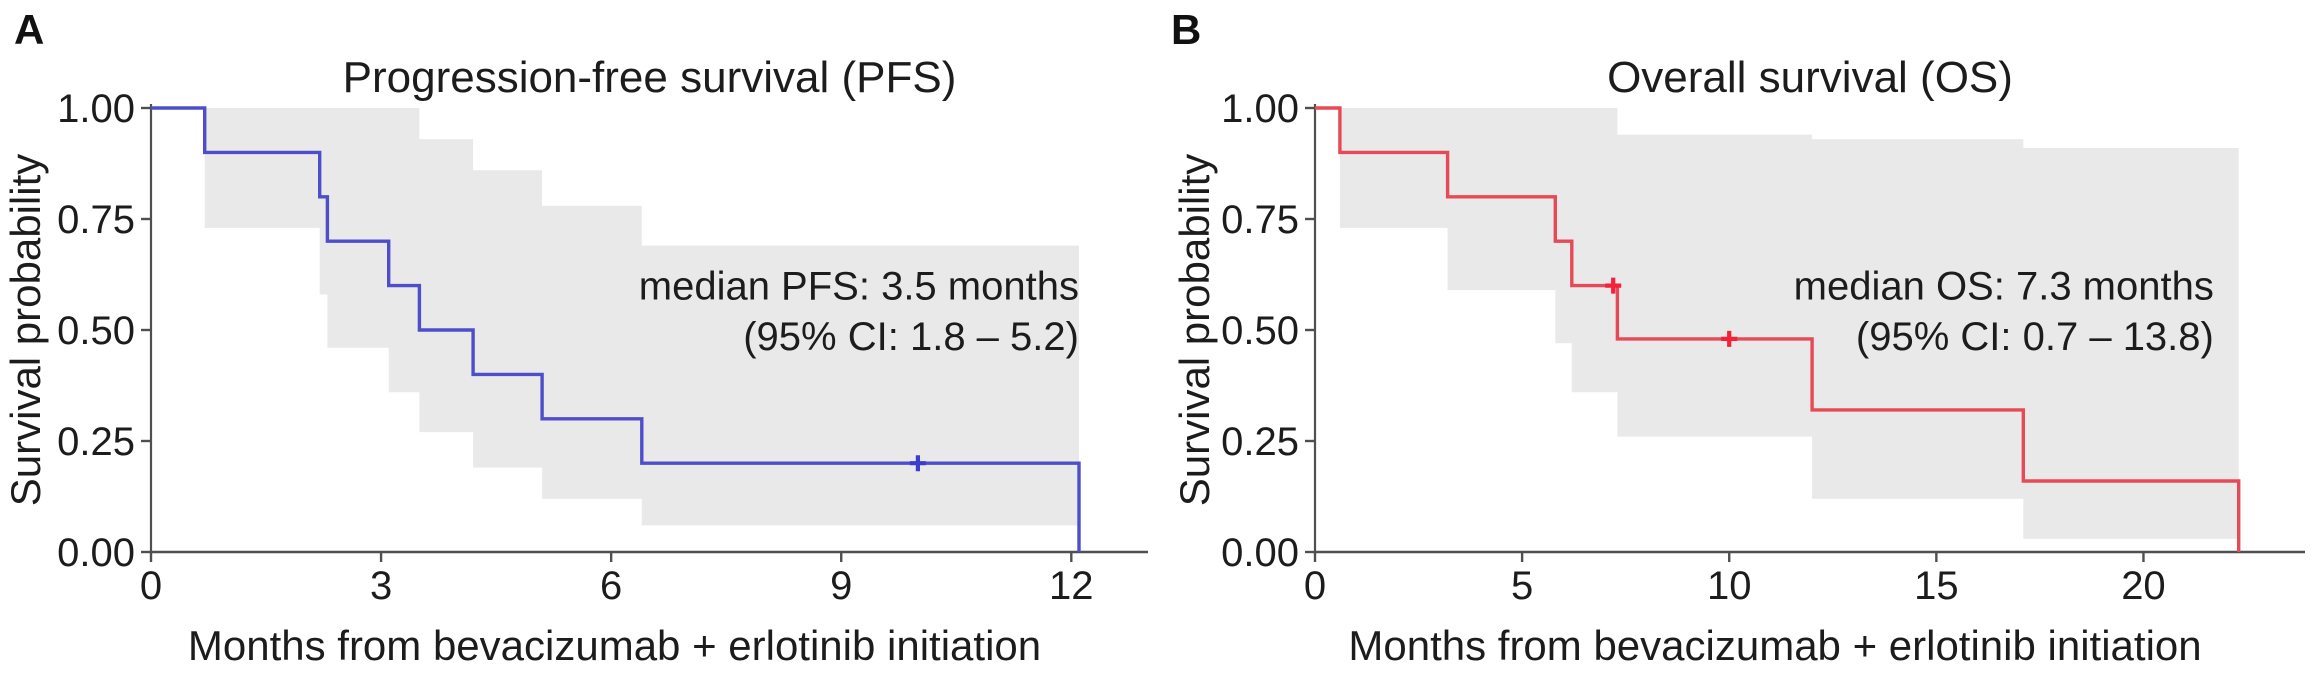 The height and width of the screenshot is (676, 2314). Describe the element at coordinates (841, 586) in the screenshot. I see `x-tick-label: 9` at that location.